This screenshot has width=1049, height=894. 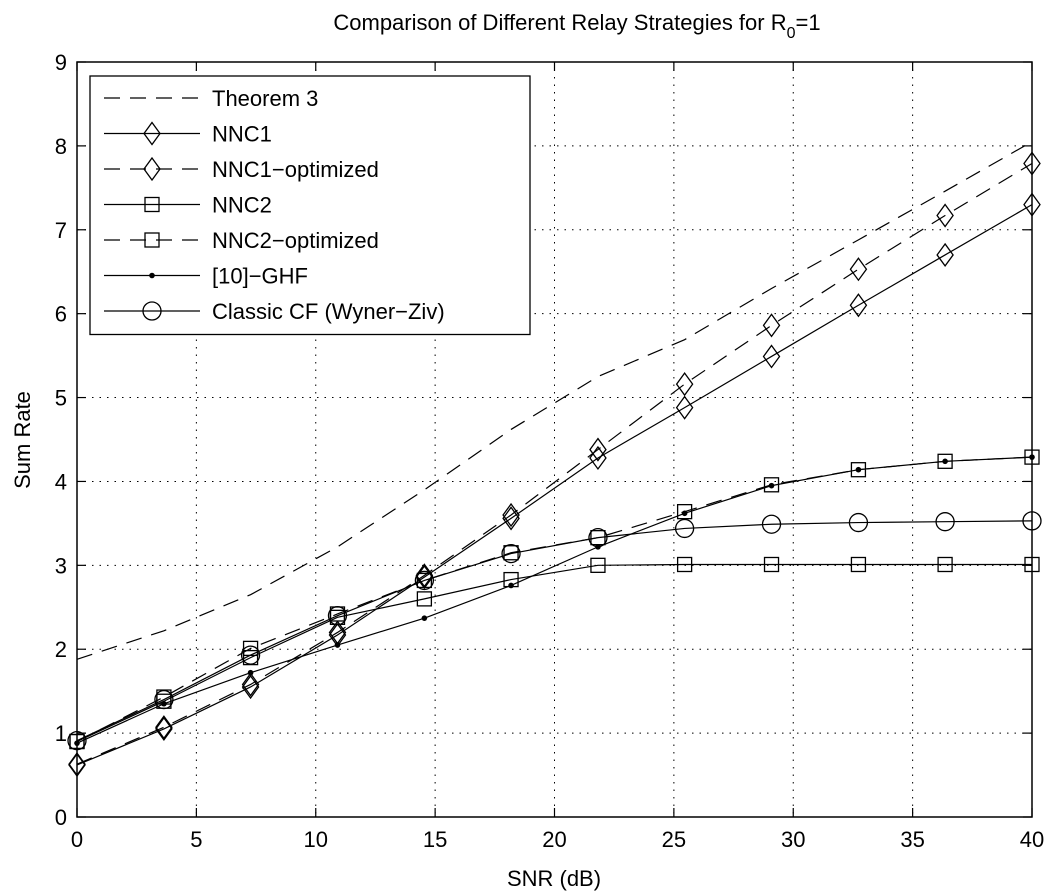 What do you see at coordinates (316, 839) in the screenshot?
I see `x-tick-label: 10` at bounding box center [316, 839].